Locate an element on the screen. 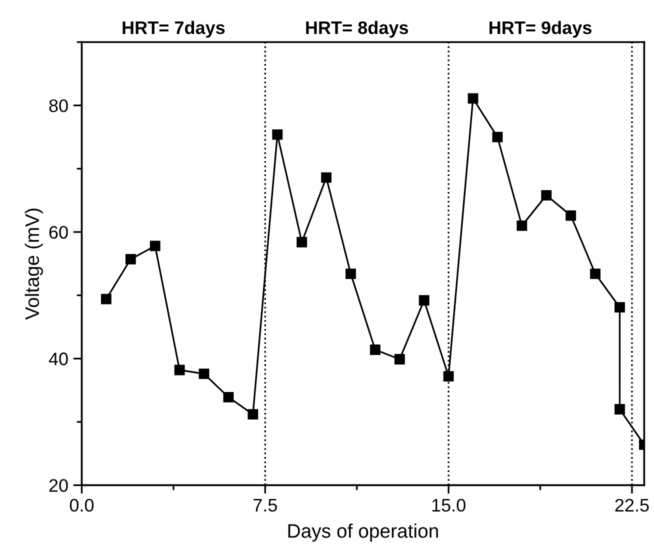 The width and height of the screenshot is (654, 547). x-axis-title: Days of operation is located at coordinates (363, 533).